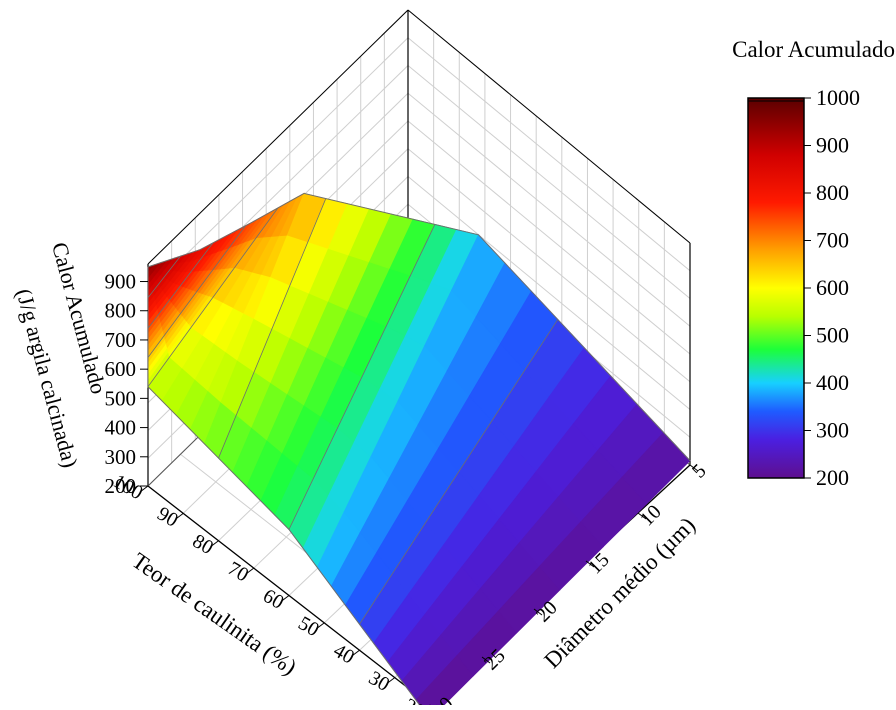  Describe the element at coordinates (121, 428) in the screenshot. I see `z-tick-label: 400` at that location.